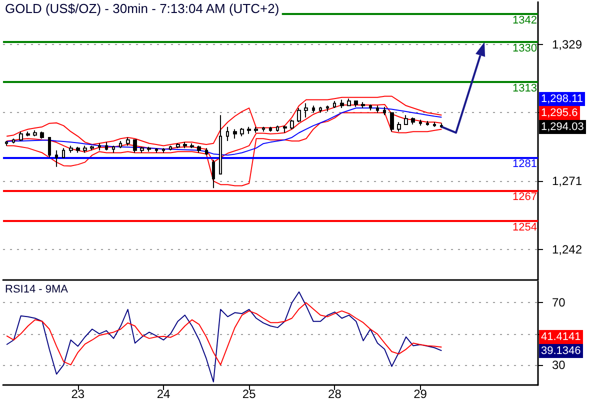 The height and width of the screenshot is (400, 590). What do you see at coordinates (335, 393) in the screenshot?
I see `x-tick-label: 28` at bounding box center [335, 393].